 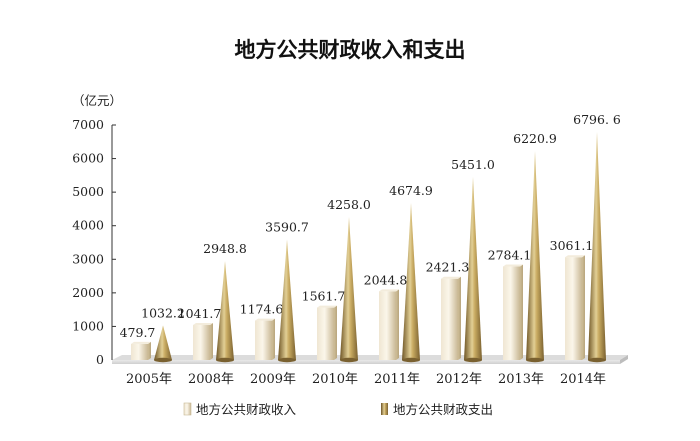 What do you see at coordinates (386, 279) in the screenshot?
I see `income-value-label: 2044.8` at bounding box center [386, 279].